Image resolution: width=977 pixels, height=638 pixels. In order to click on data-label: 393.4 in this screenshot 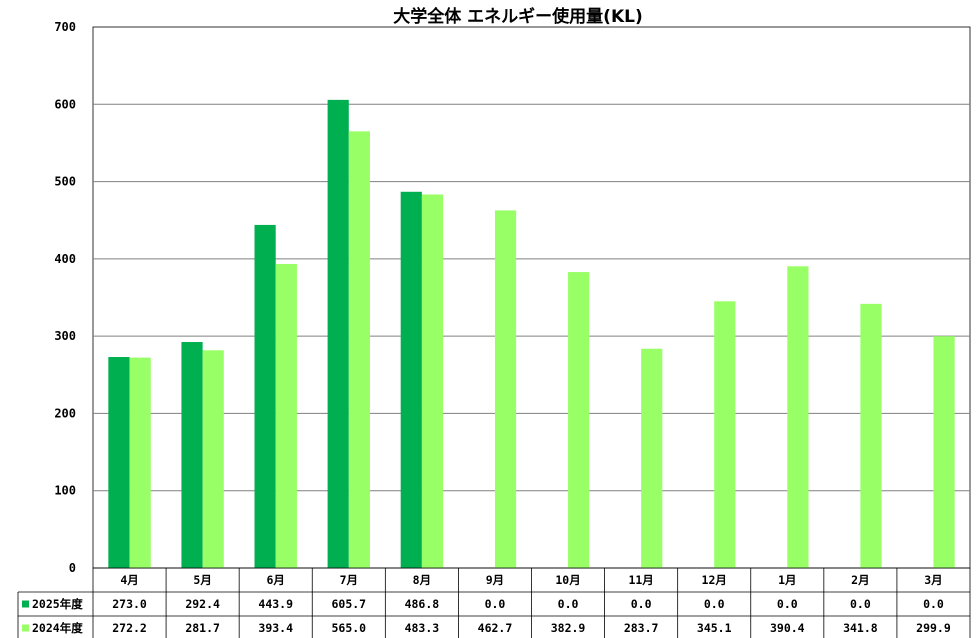, I will do `click(275, 628)`.